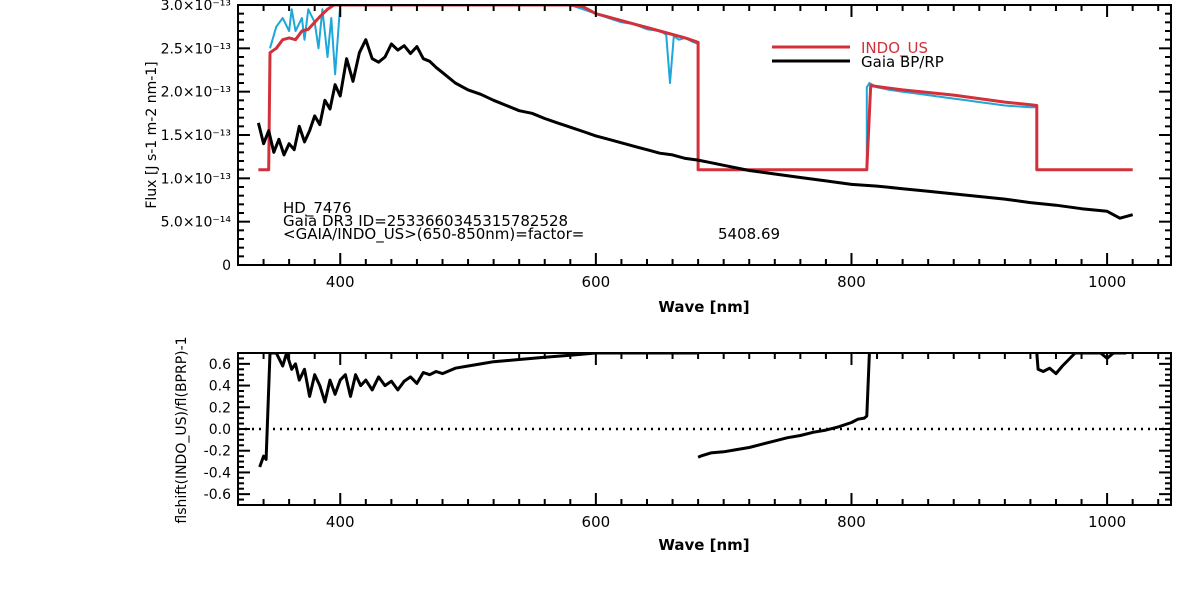 This screenshot has height=590, width=1180. What do you see at coordinates (1107, 522) in the screenshot?
I see `bottom-x-tick-label: 1000` at bounding box center [1107, 522].